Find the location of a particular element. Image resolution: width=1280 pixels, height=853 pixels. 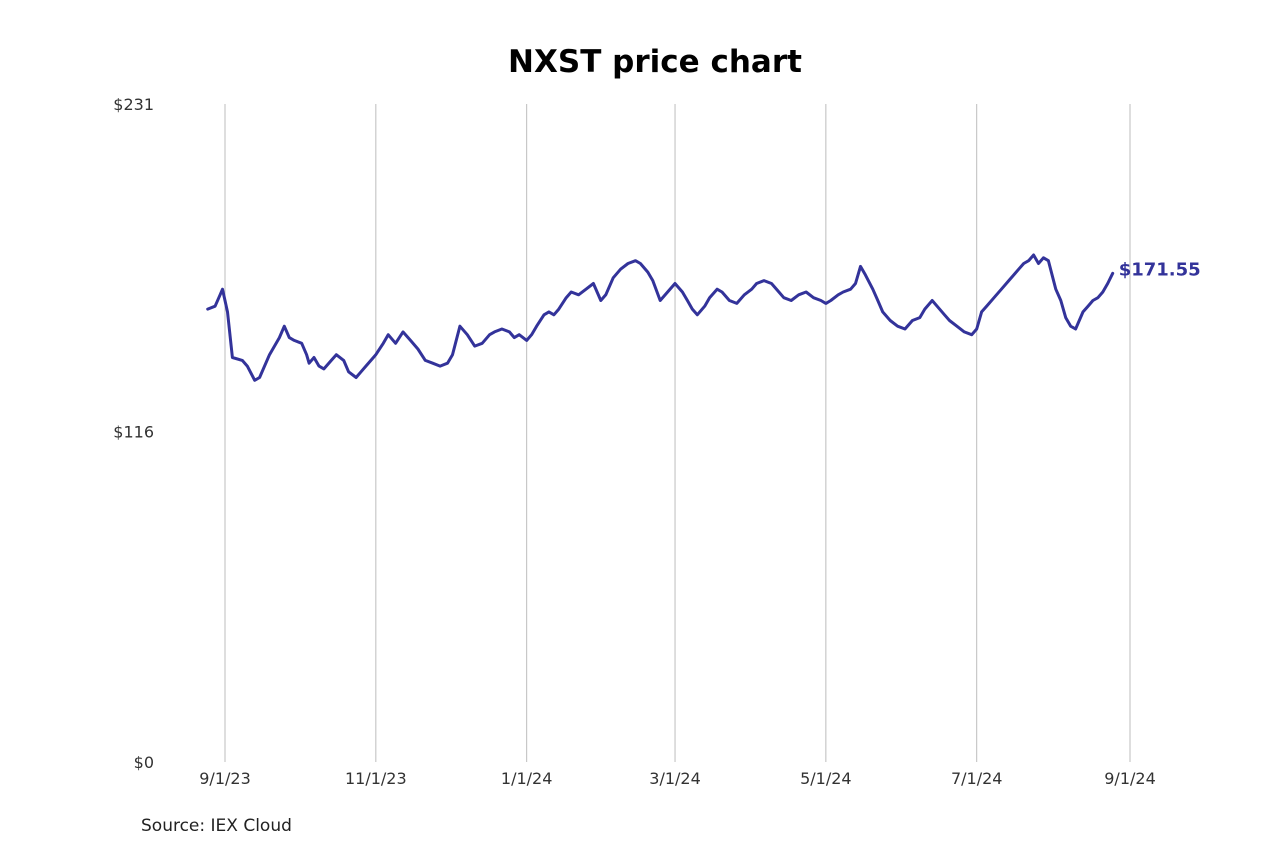

y-tick-label: $0 is located at coordinates (144, 762).